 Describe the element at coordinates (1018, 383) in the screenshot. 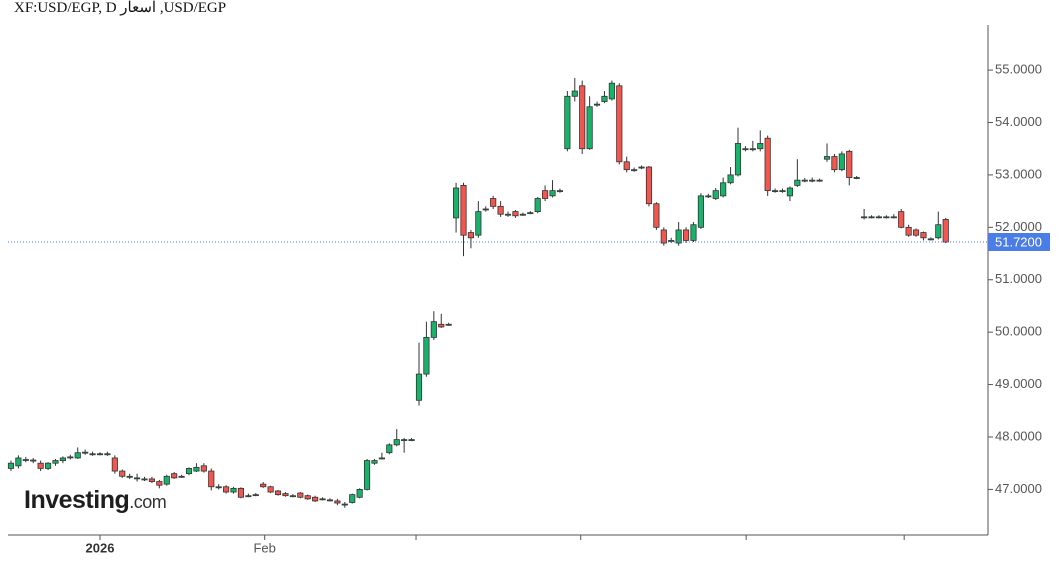

I see `y-tick-label: 49.0000` at that location.